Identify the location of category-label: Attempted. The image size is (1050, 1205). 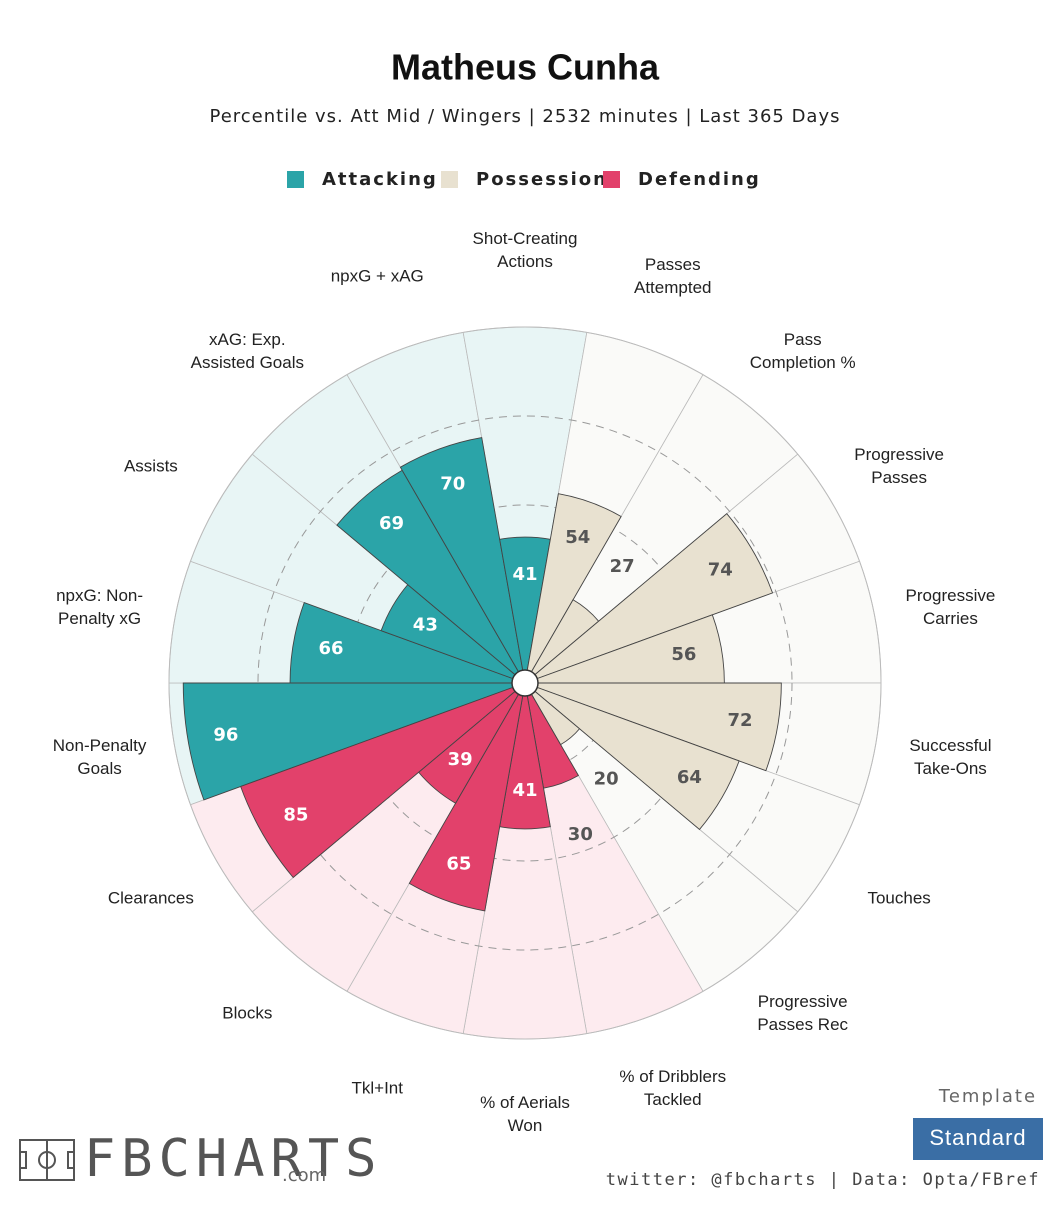
(673, 287).